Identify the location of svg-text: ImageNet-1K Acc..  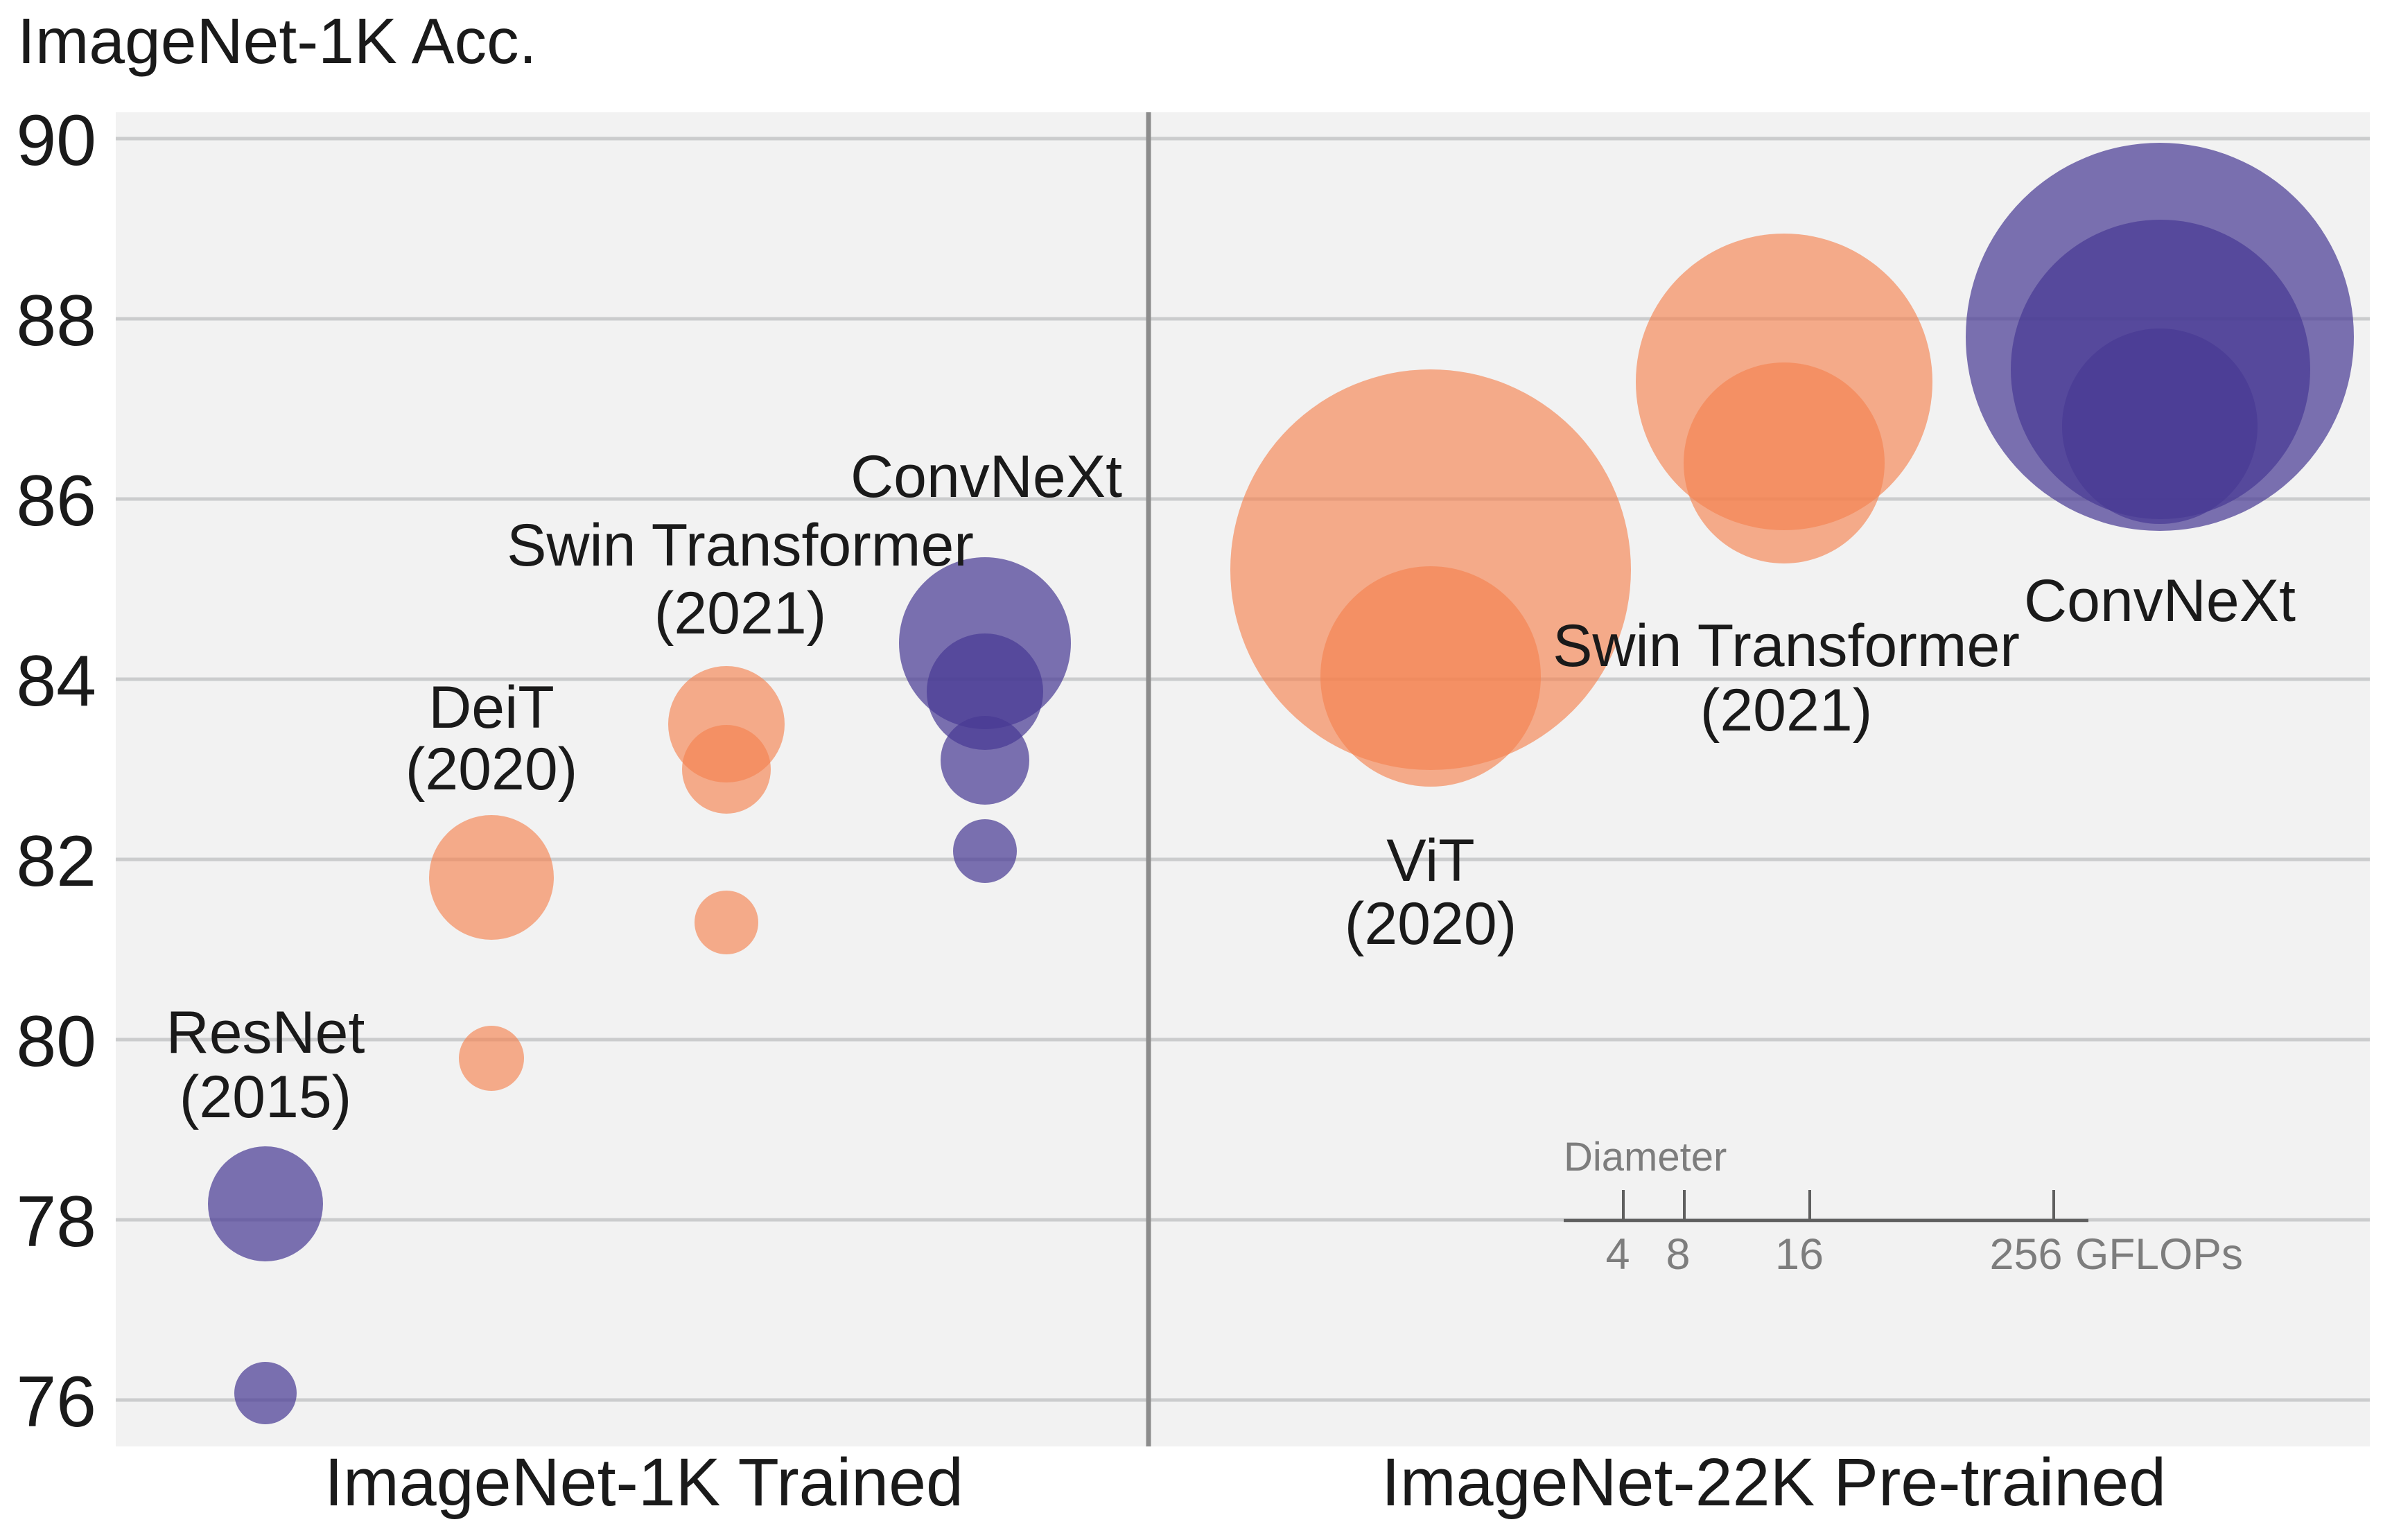
(277, 41).